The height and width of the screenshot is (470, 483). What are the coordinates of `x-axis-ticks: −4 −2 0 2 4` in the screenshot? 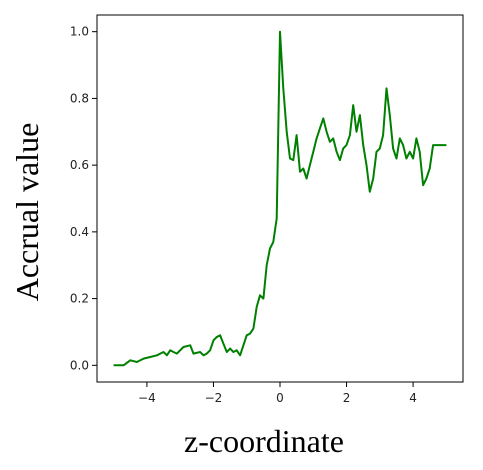 It's located at (277, 393).